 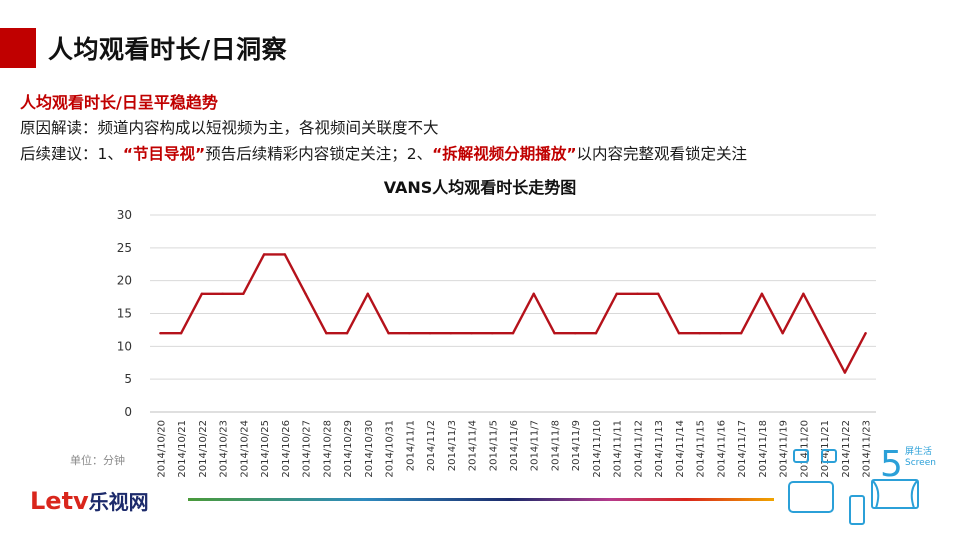 What do you see at coordinates (701, 449) in the screenshot?
I see `x-tick-label: 2014/11/15` at bounding box center [701, 449].